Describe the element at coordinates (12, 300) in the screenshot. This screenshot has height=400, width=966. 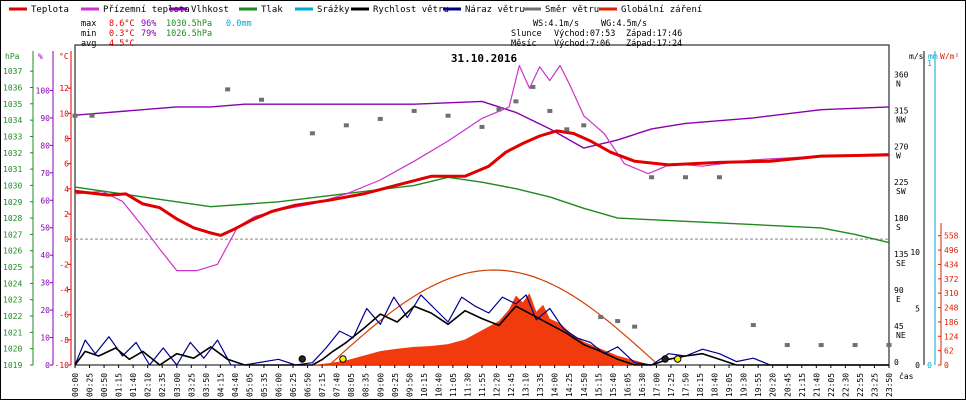
I see `hpa-tick: 1023` at that location.